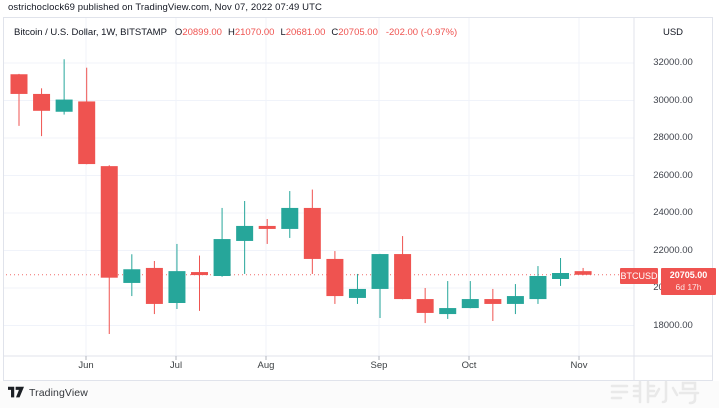 This screenshot has height=408, width=719. What do you see at coordinates (673, 32) in the screenshot?
I see `currency-label: USD` at bounding box center [673, 32].